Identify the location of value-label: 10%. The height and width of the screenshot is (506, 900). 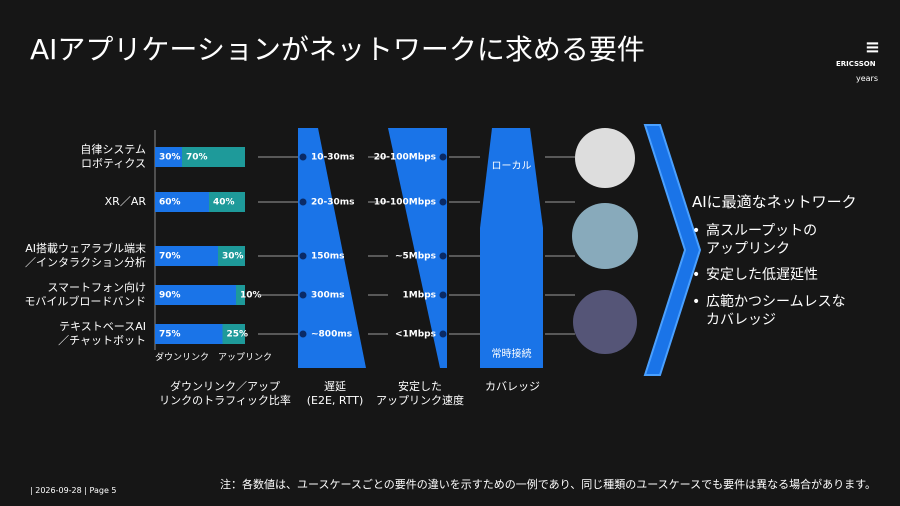
(251, 296).